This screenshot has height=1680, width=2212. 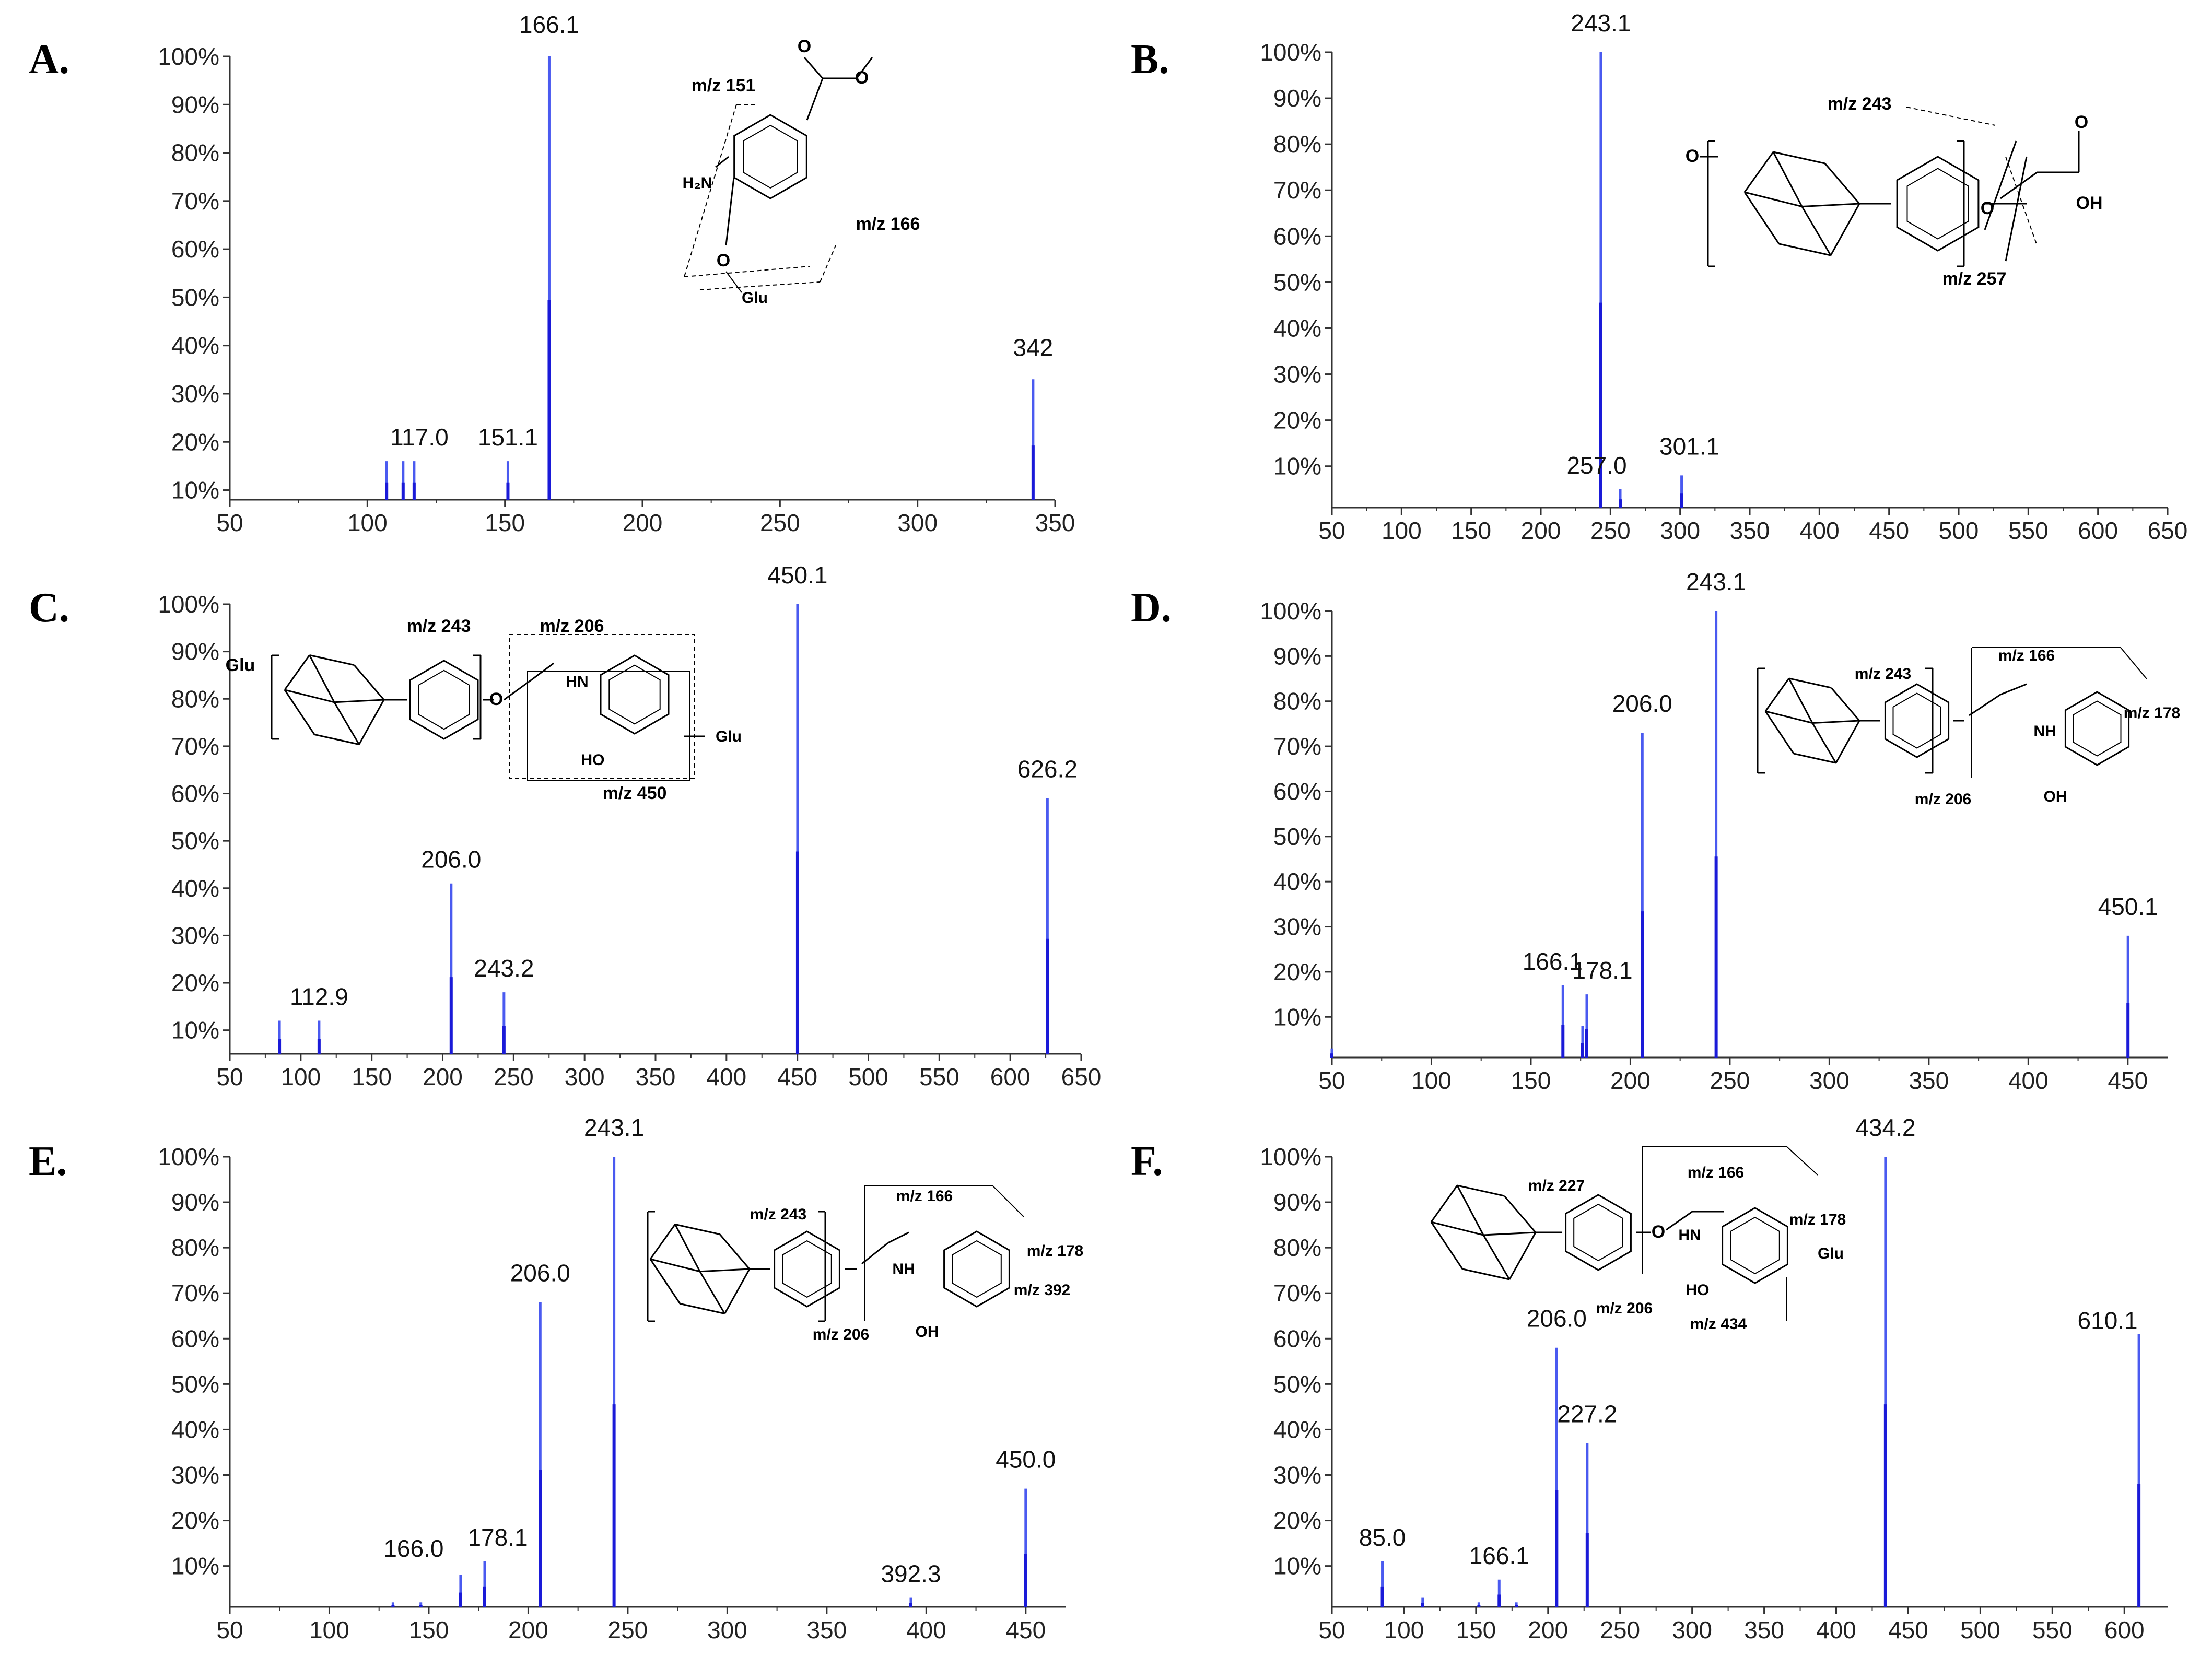 What do you see at coordinates (1033, 347) in the screenshot?
I see `peak-label: 342` at bounding box center [1033, 347].